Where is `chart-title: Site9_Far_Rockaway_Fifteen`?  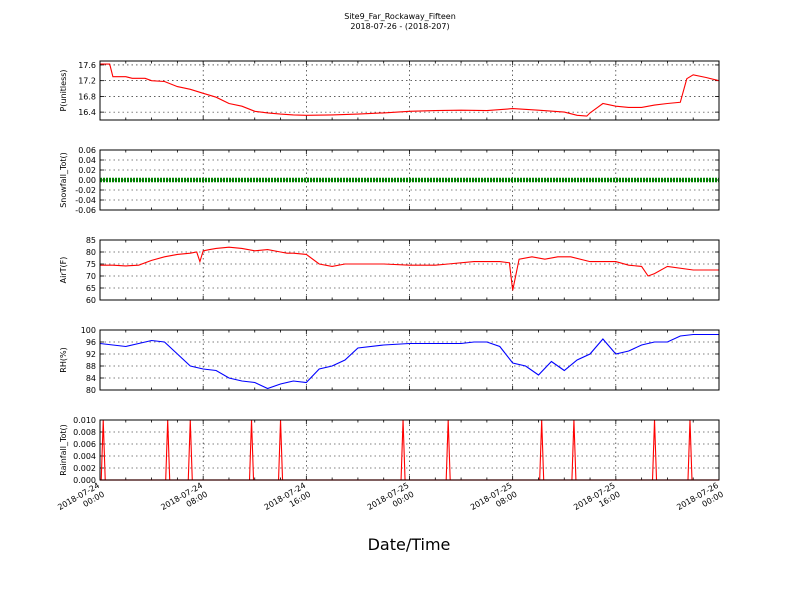 chart-title: Site9_Far_Rockaway_Fifteen is located at coordinates (400, 16).